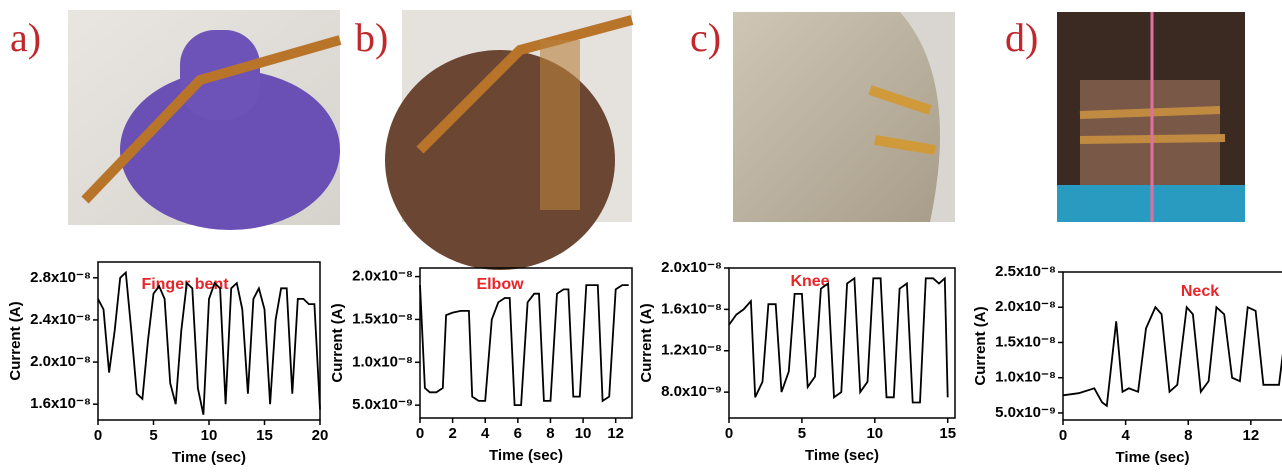 The image size is (1282, 473). What do you see at coordinates (500, 284) in the screenshot?
I see `annotation: Elbow` at bounding box center [500, 284].